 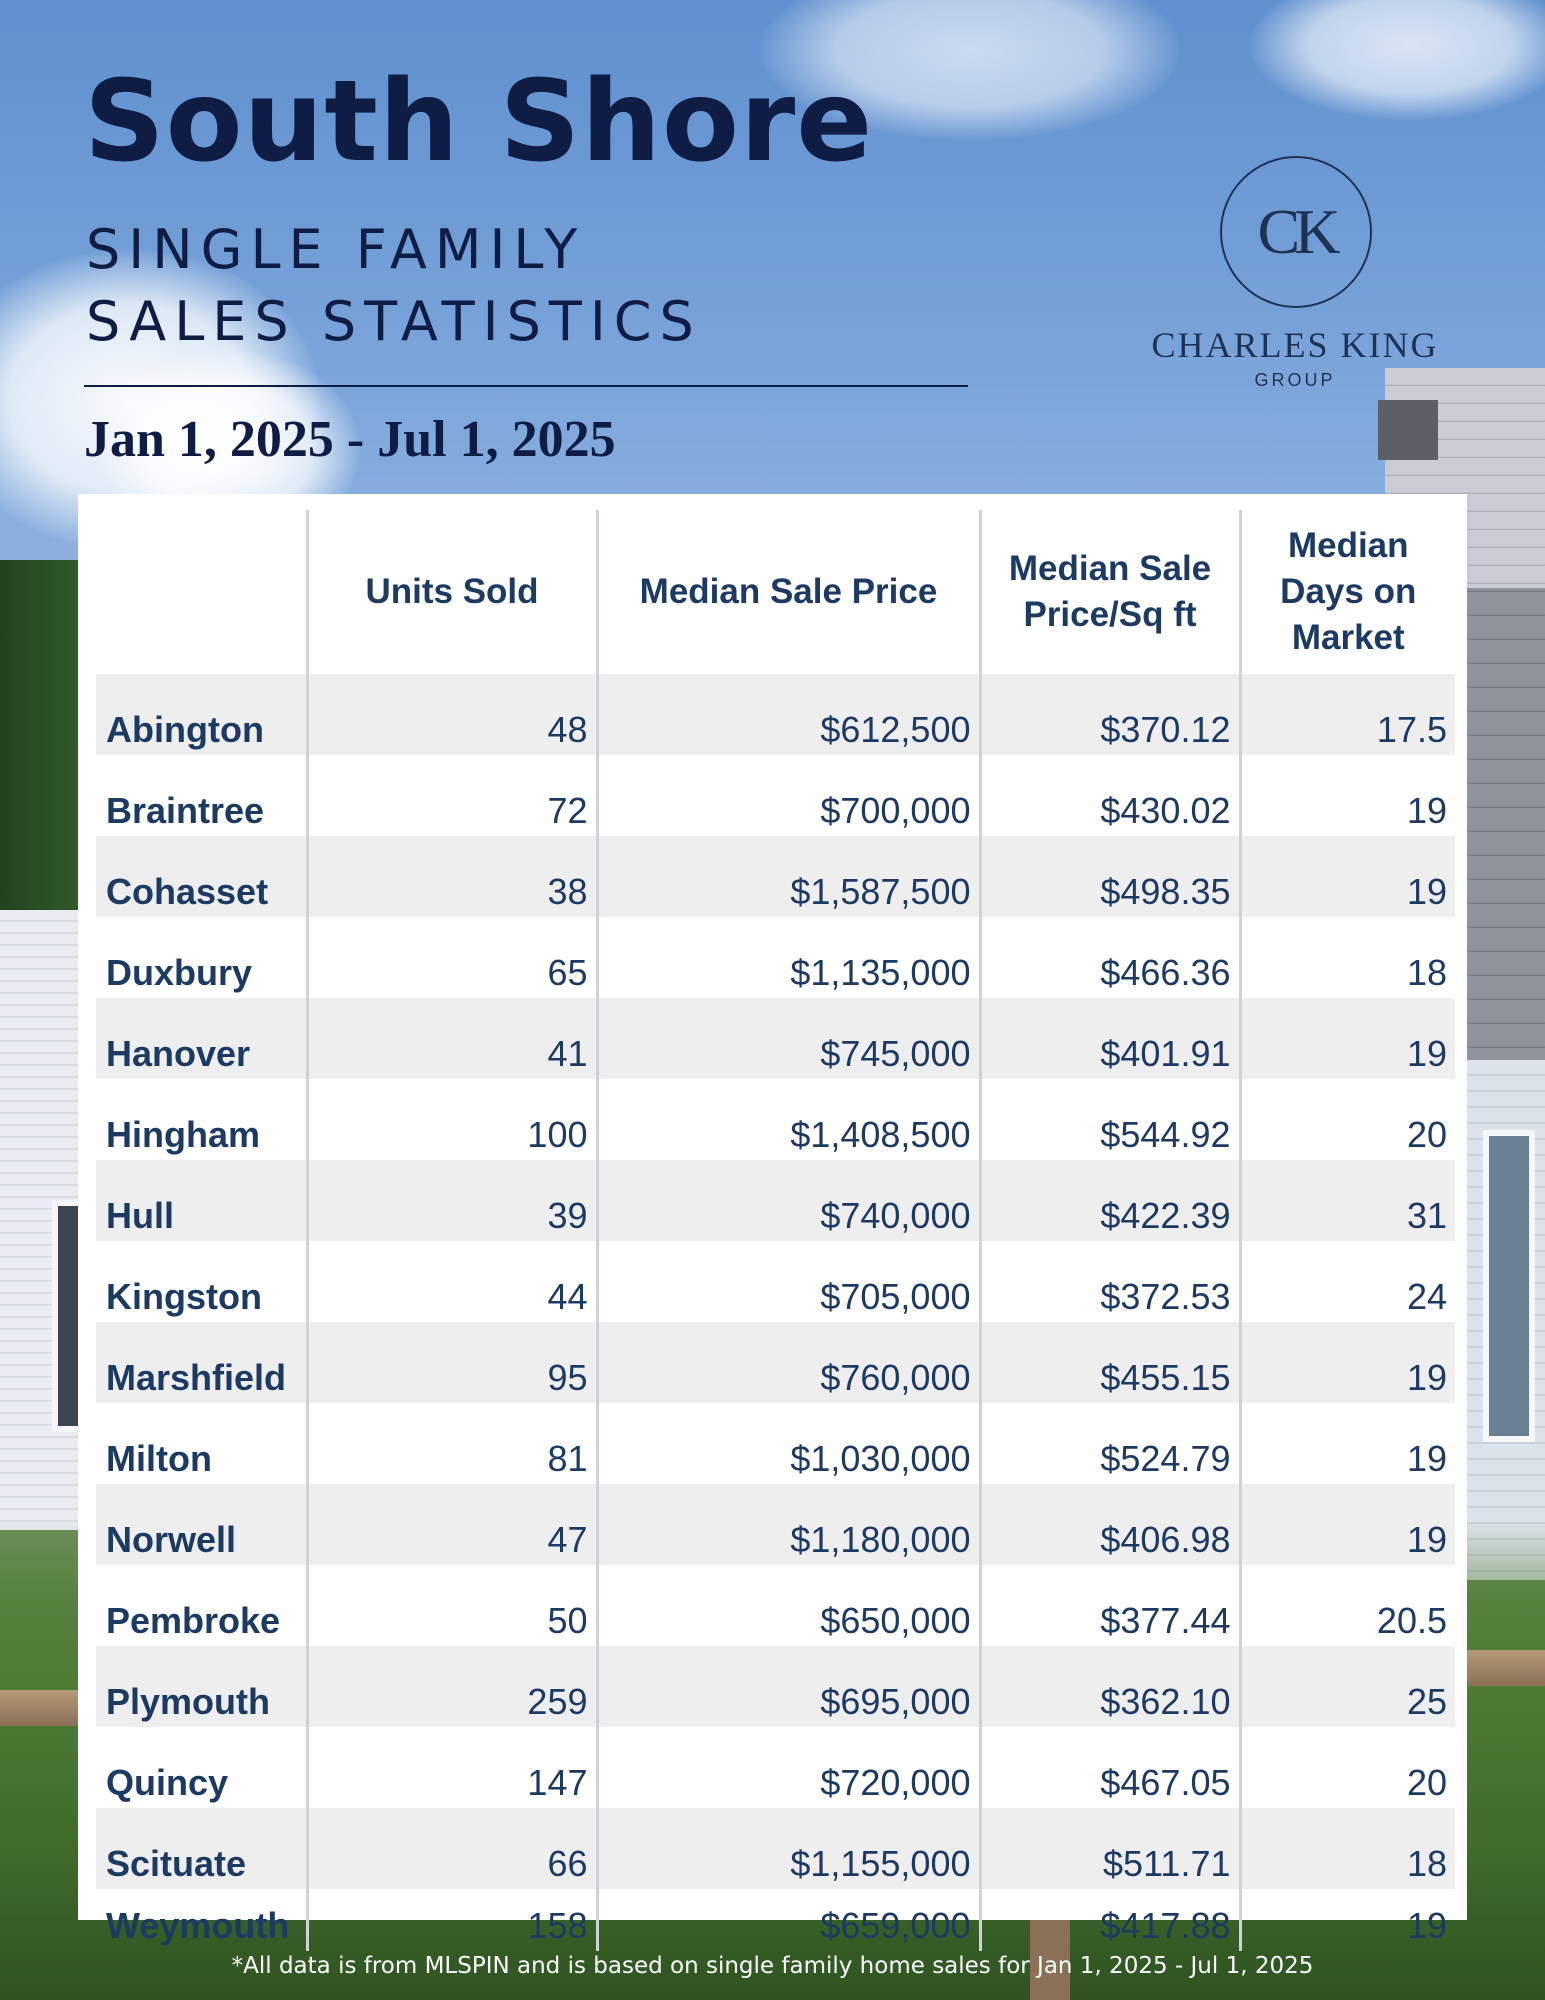 What do you see at coordinates (787, 714) in the screenshot?
I see `cell-median-sale-price: $612,500` at bounding box center [787, 714].